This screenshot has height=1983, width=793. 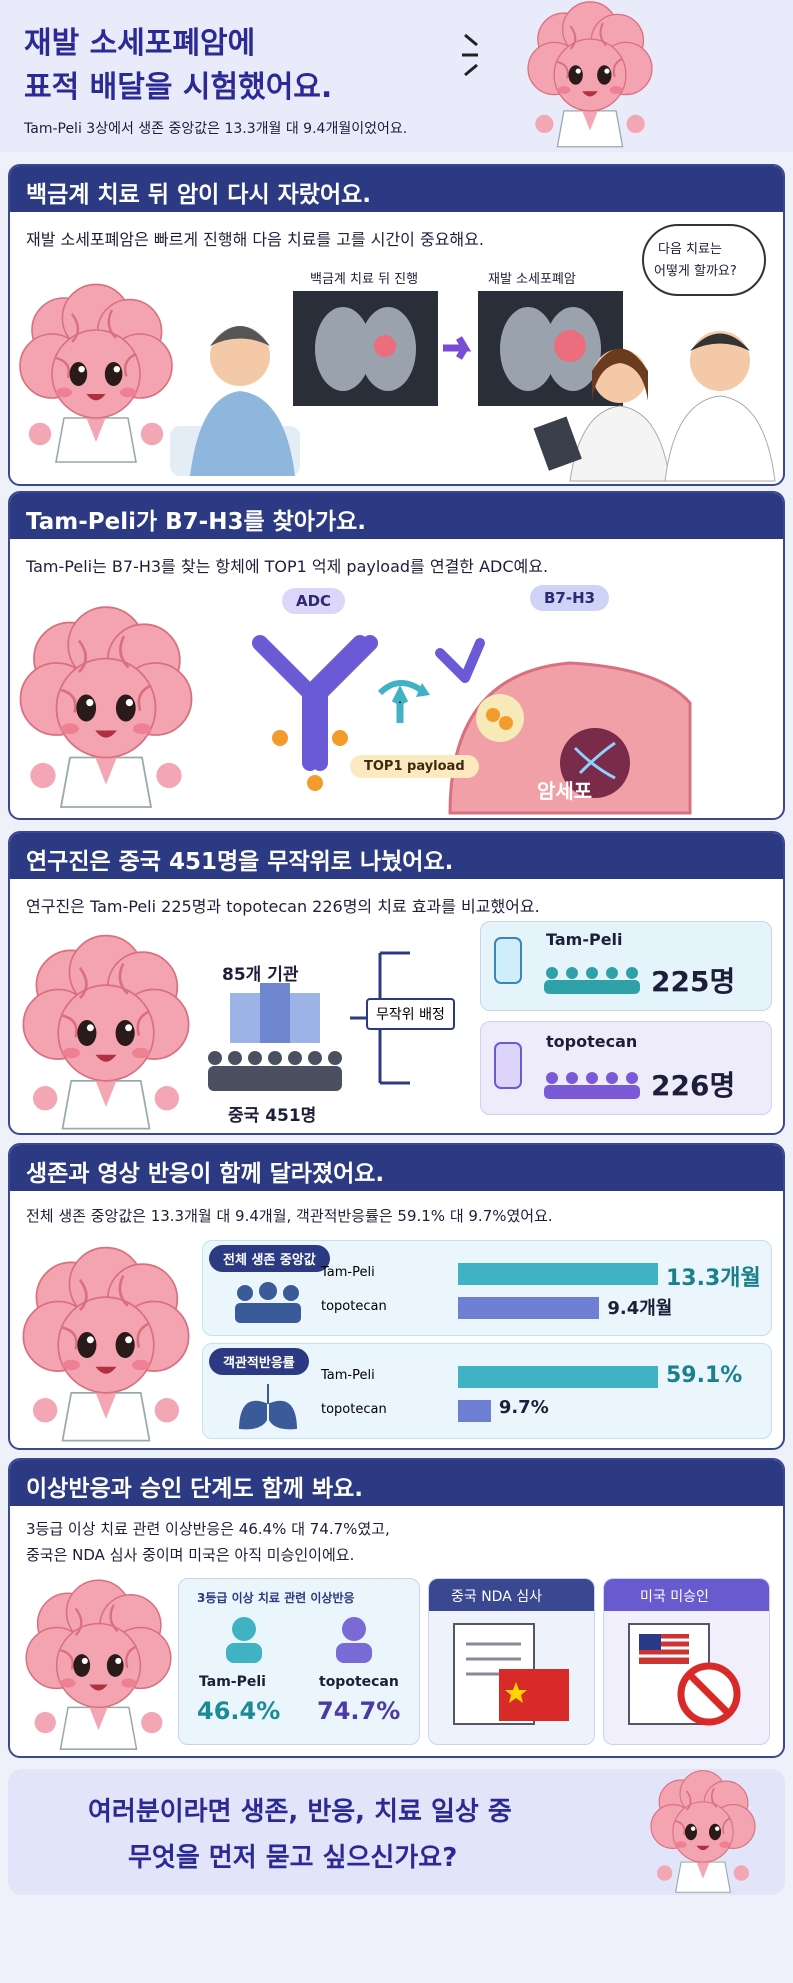 What do you see at coordinates (567, 1018) in the screenshot?
I see `arm-icons` at bounding box center [567, 1018].